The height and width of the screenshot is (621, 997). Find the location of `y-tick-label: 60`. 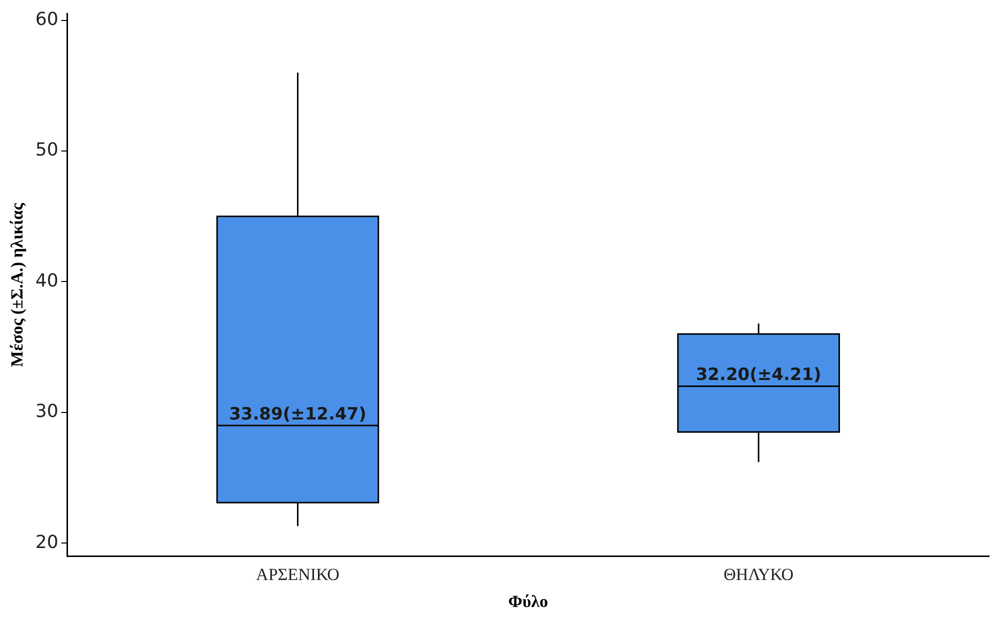

y-tick-label: 60 is located at coordinates (46, 19).